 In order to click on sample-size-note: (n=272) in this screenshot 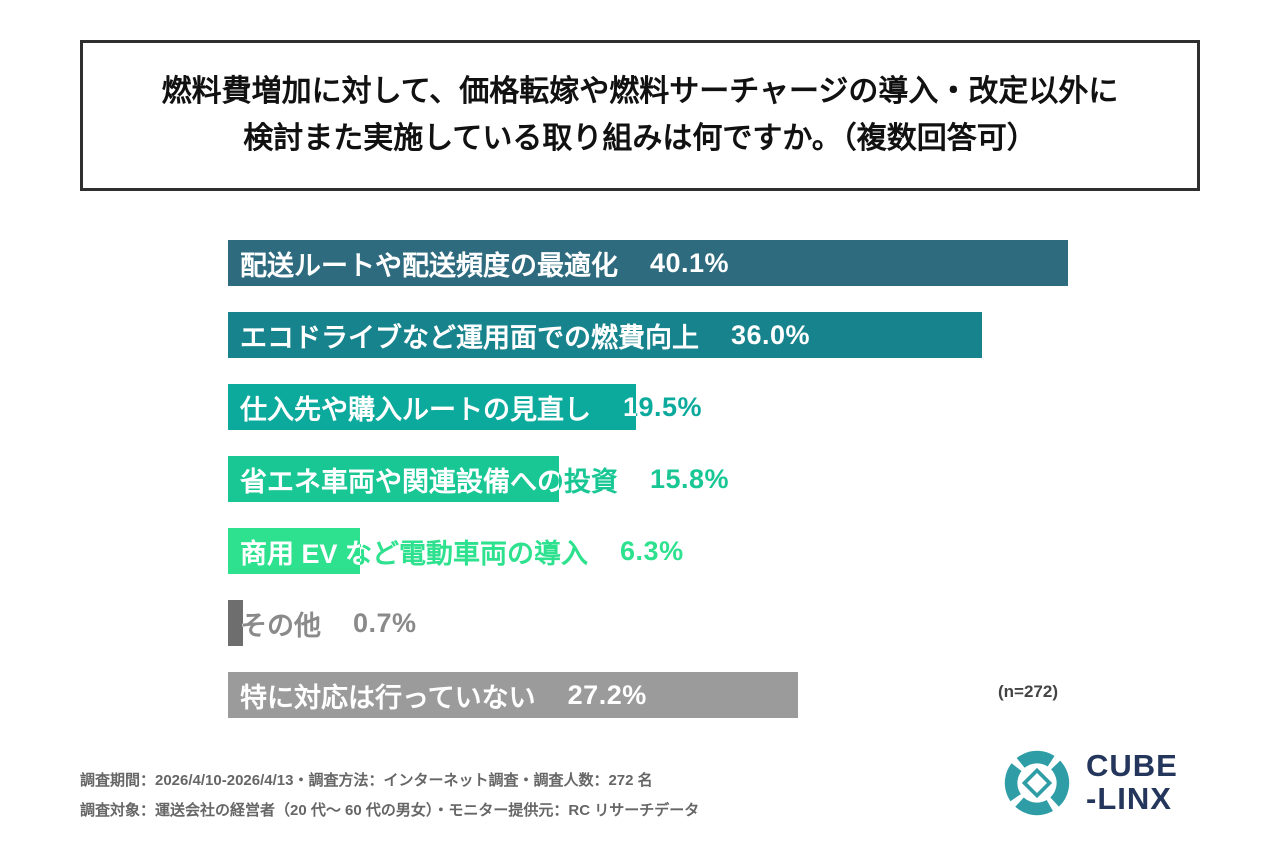, I will do `click(1028, 691)`.